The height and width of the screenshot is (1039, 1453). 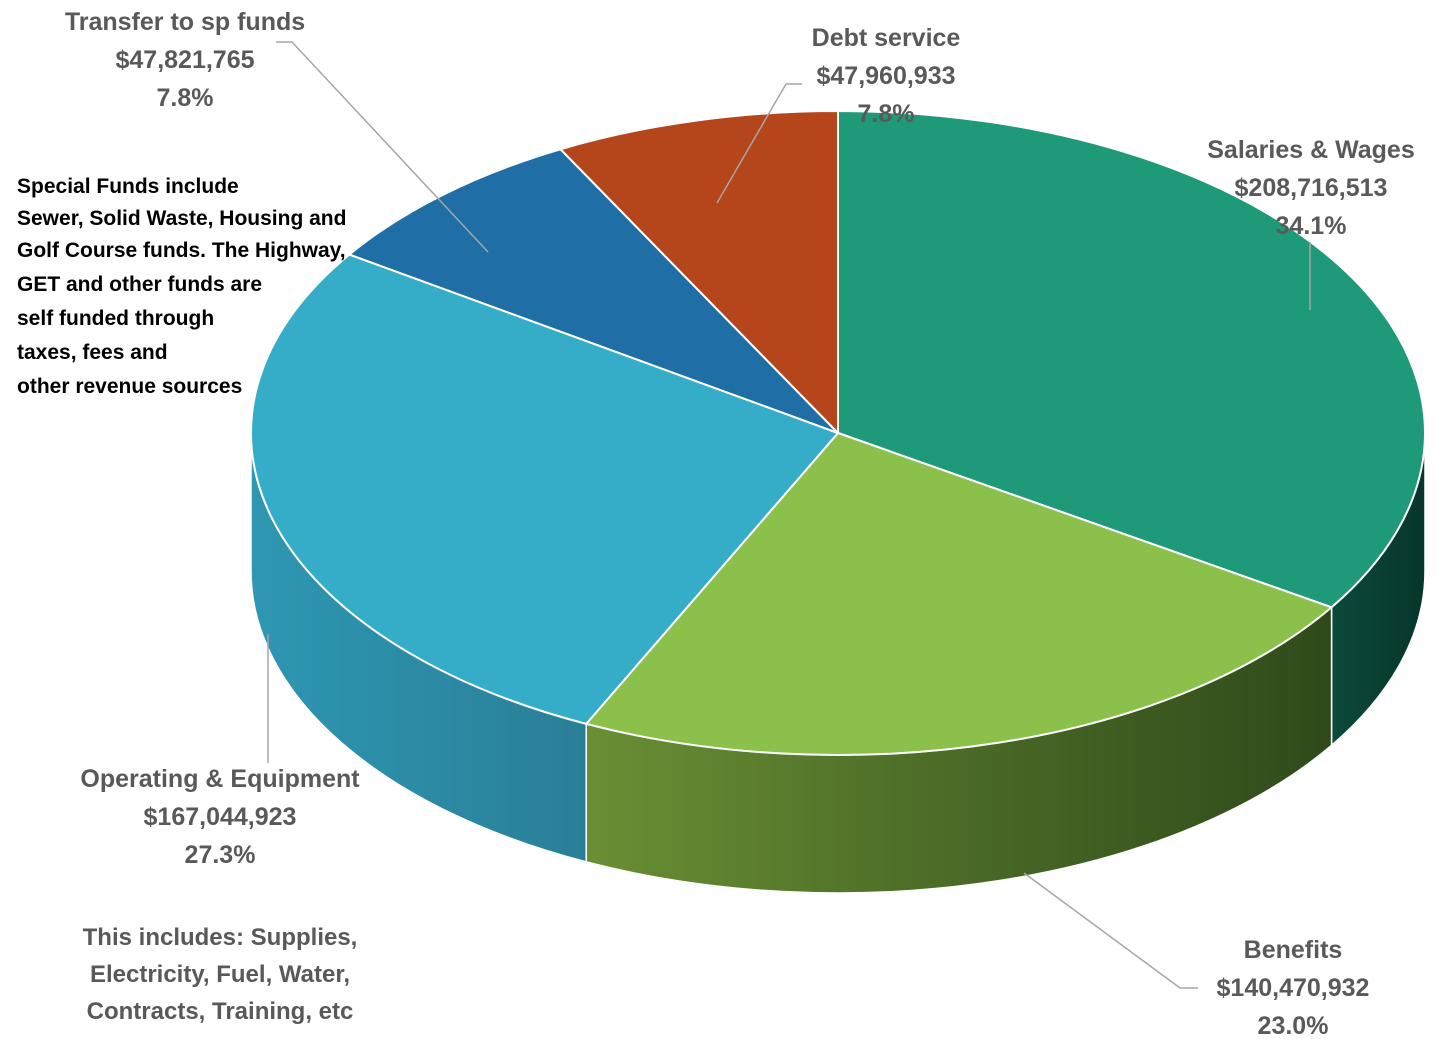 What do you see at coordinates (1293, 988) in the screenshot?
I see `label-benefits-amount: $140,470,932` at bounding box center [1293, 988].